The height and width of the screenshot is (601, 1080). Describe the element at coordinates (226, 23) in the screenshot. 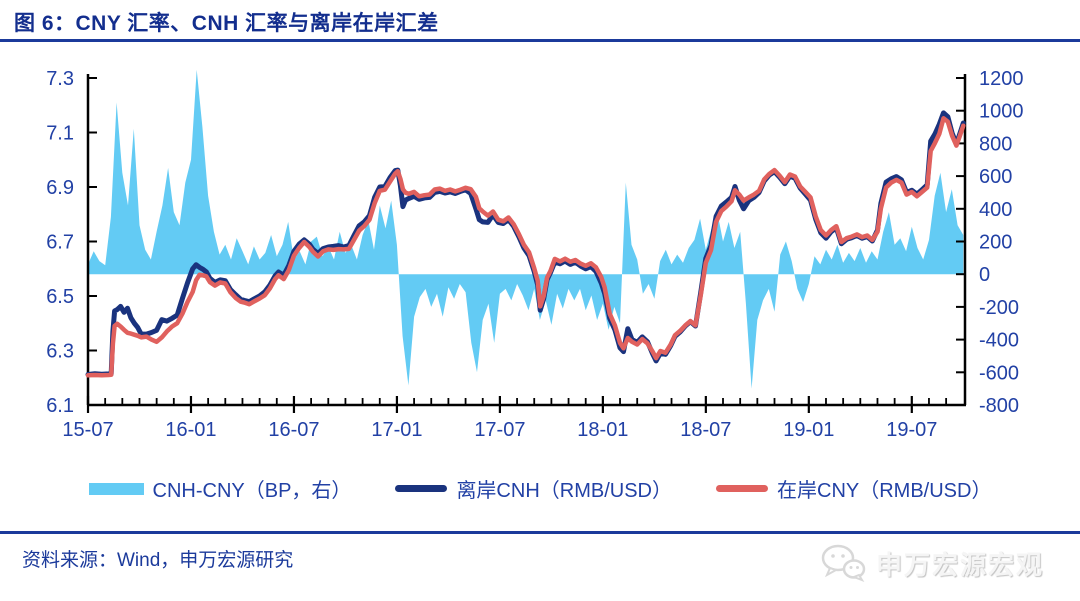

I see `figure-title: 图 6：CNY 汇率、CNH 汇率与离岸在岸汇差` at that location.